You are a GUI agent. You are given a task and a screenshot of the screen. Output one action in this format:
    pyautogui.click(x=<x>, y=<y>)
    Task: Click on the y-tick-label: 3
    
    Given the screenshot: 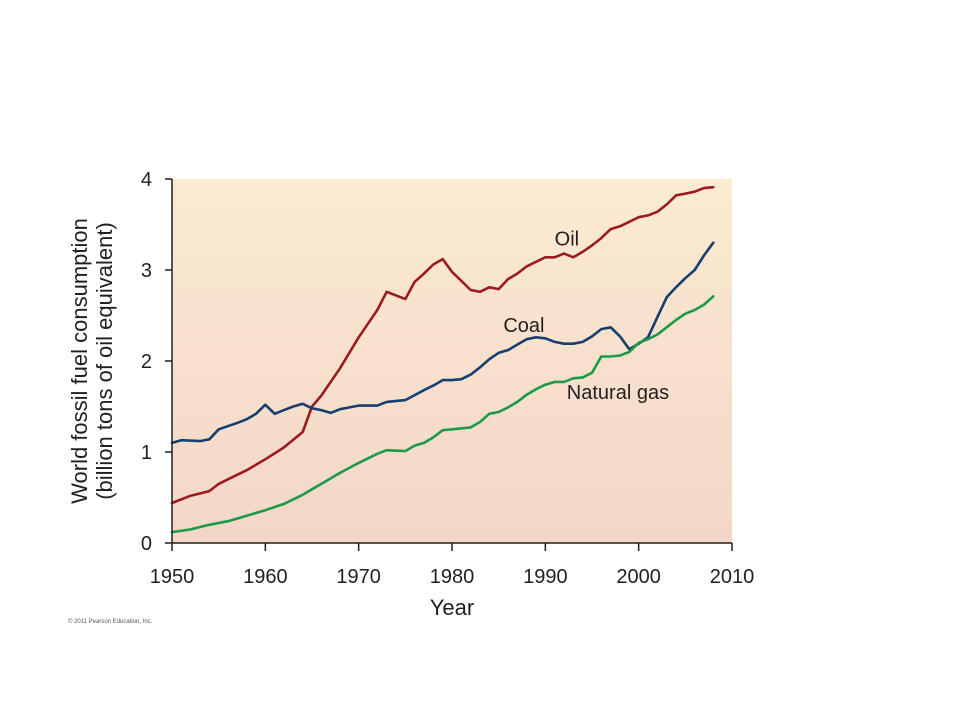 What is the action you would take?
    pyautogui.click(x=146, y=271)
    